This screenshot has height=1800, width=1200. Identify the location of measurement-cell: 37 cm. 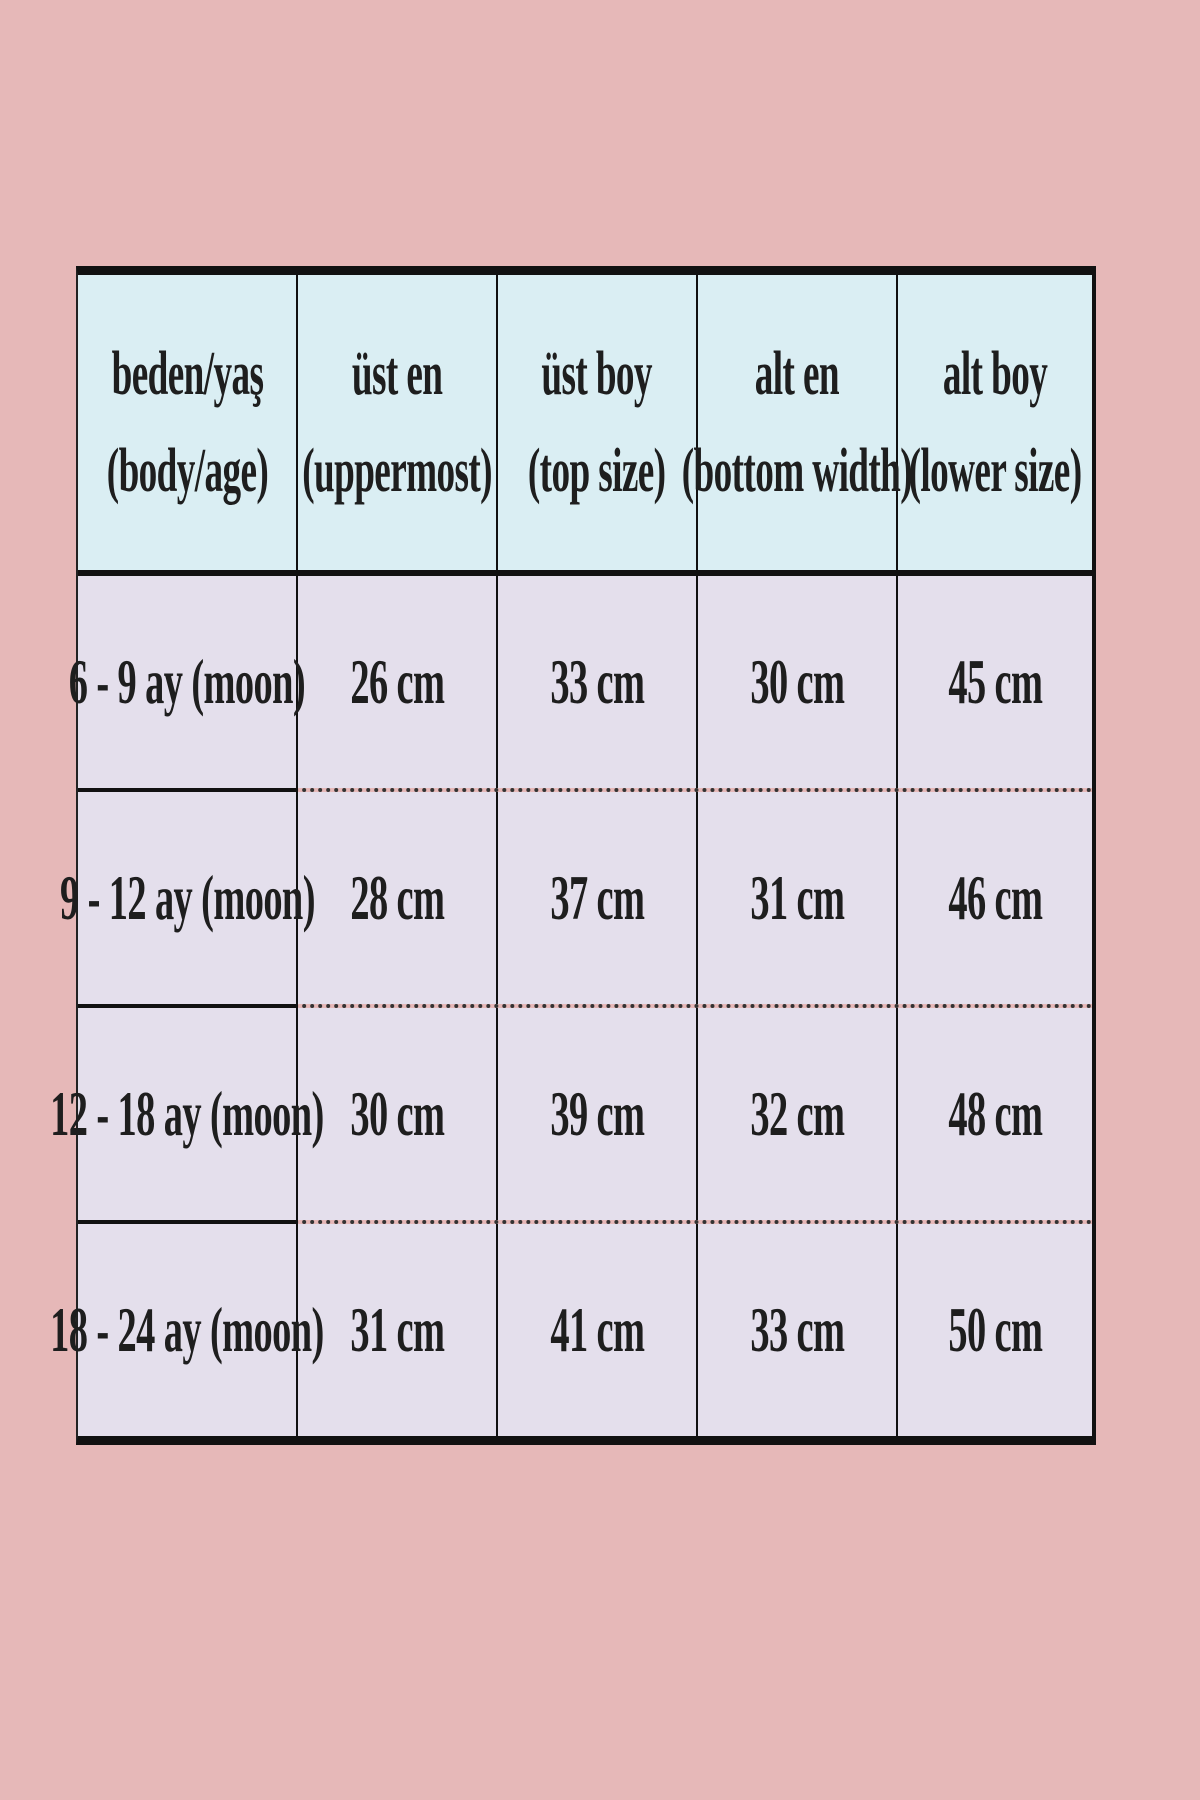
(598, 898).